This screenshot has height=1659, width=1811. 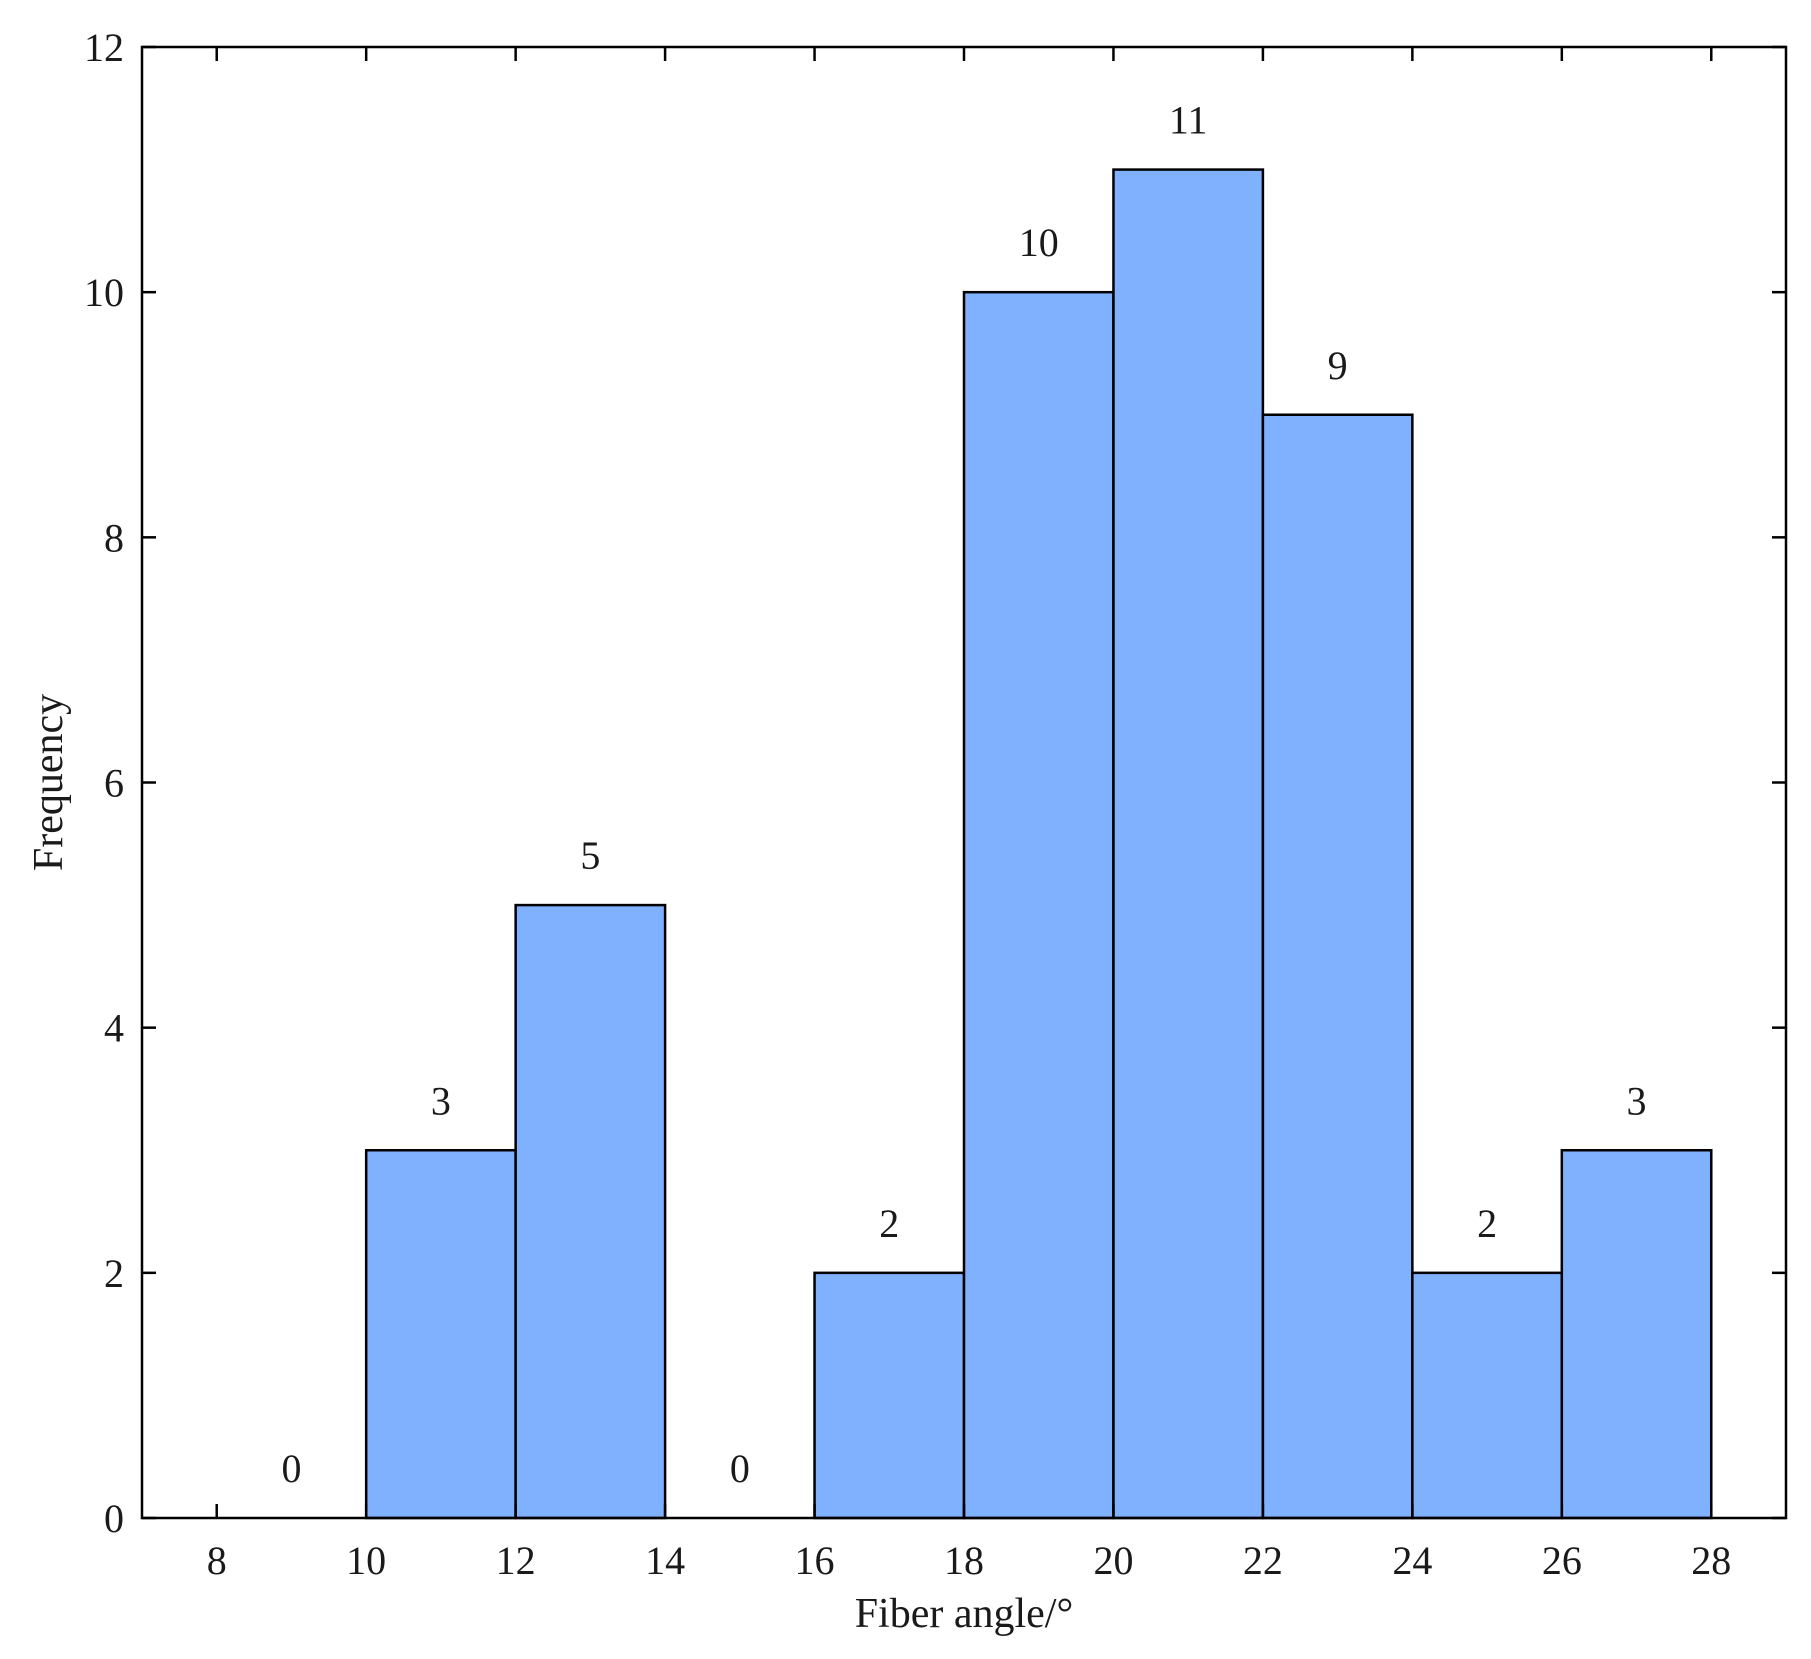 What do you see at coordinates (114, 1273) in the screenshot?
I see `y-tick-label: 2` at bounding box center [114, 1273].